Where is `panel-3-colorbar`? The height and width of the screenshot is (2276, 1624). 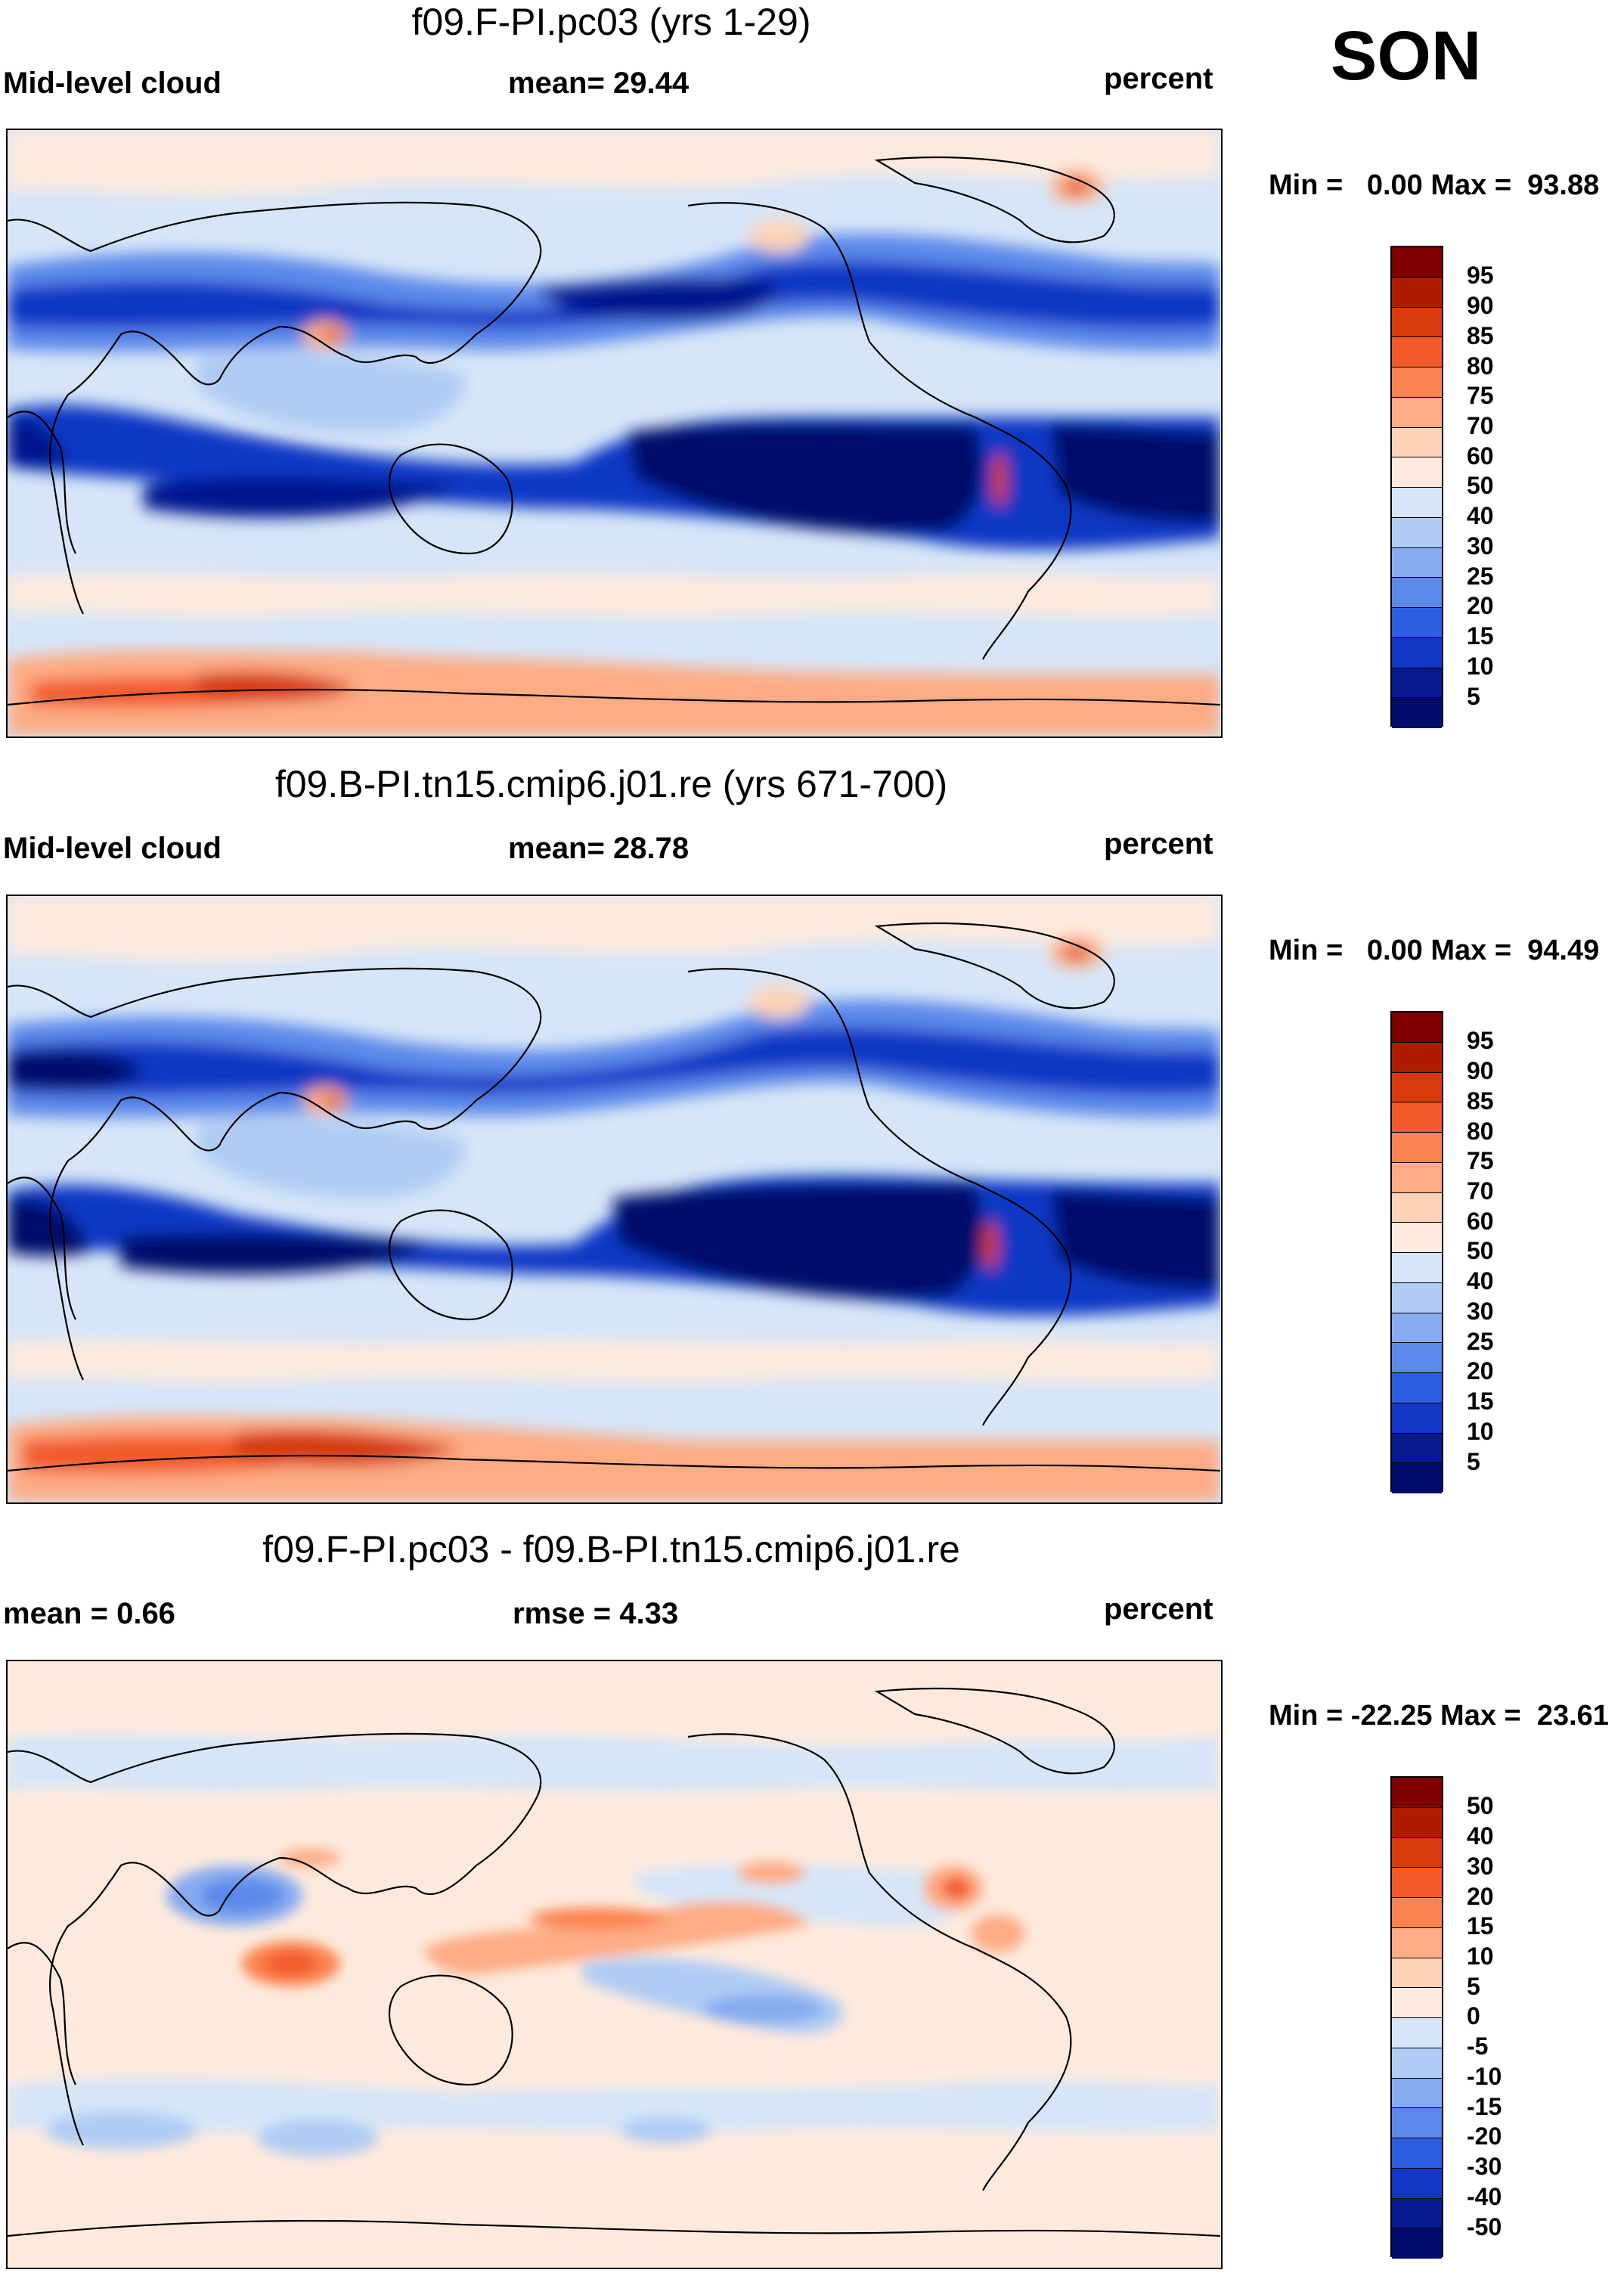 panel-3-colorbar is located at coordinates (1416, 2018).